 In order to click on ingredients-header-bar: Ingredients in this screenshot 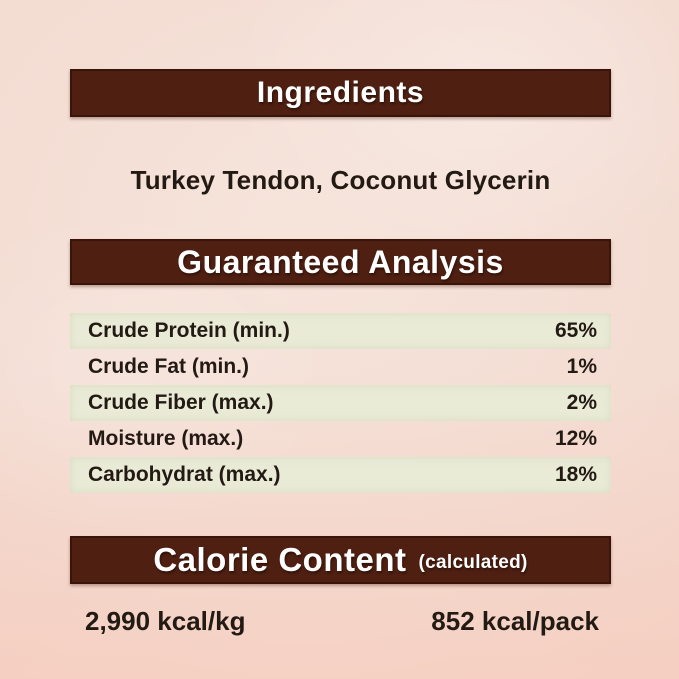, I will do `click(340, 93)`.